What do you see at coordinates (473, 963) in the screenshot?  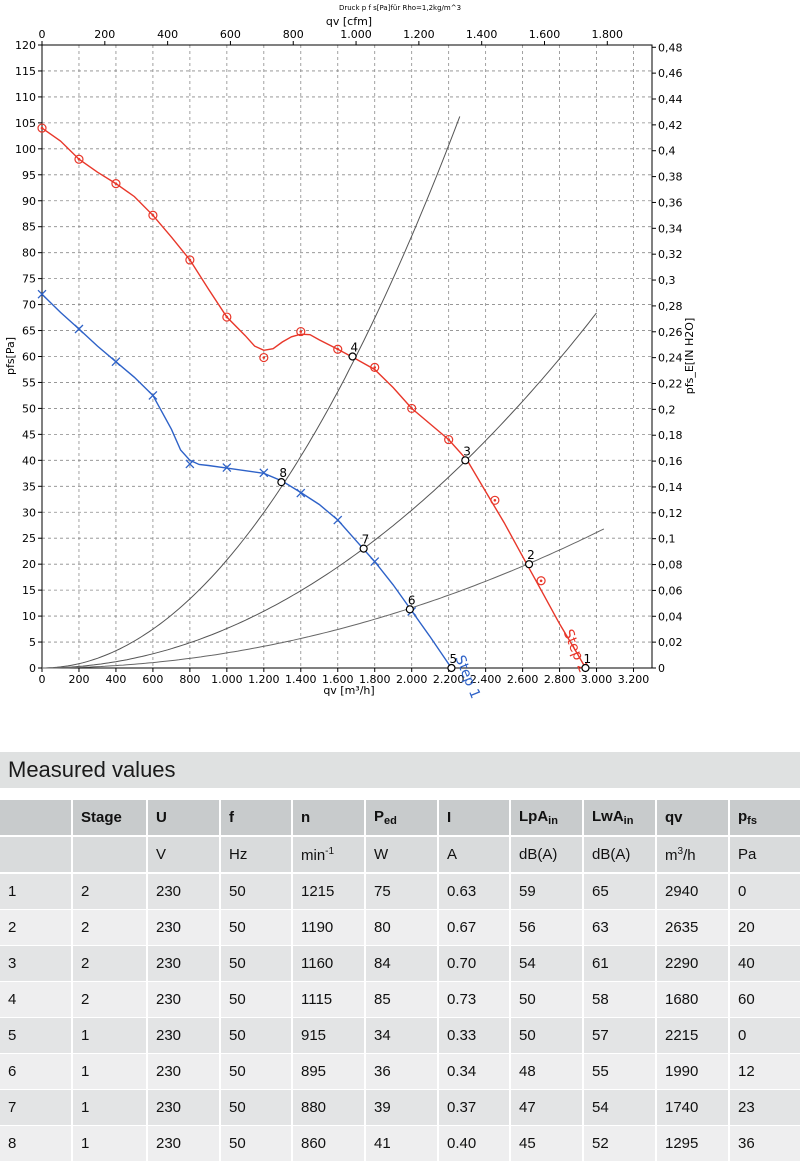 I see `table-cell: 0.70` at bounding box center [473, 963].